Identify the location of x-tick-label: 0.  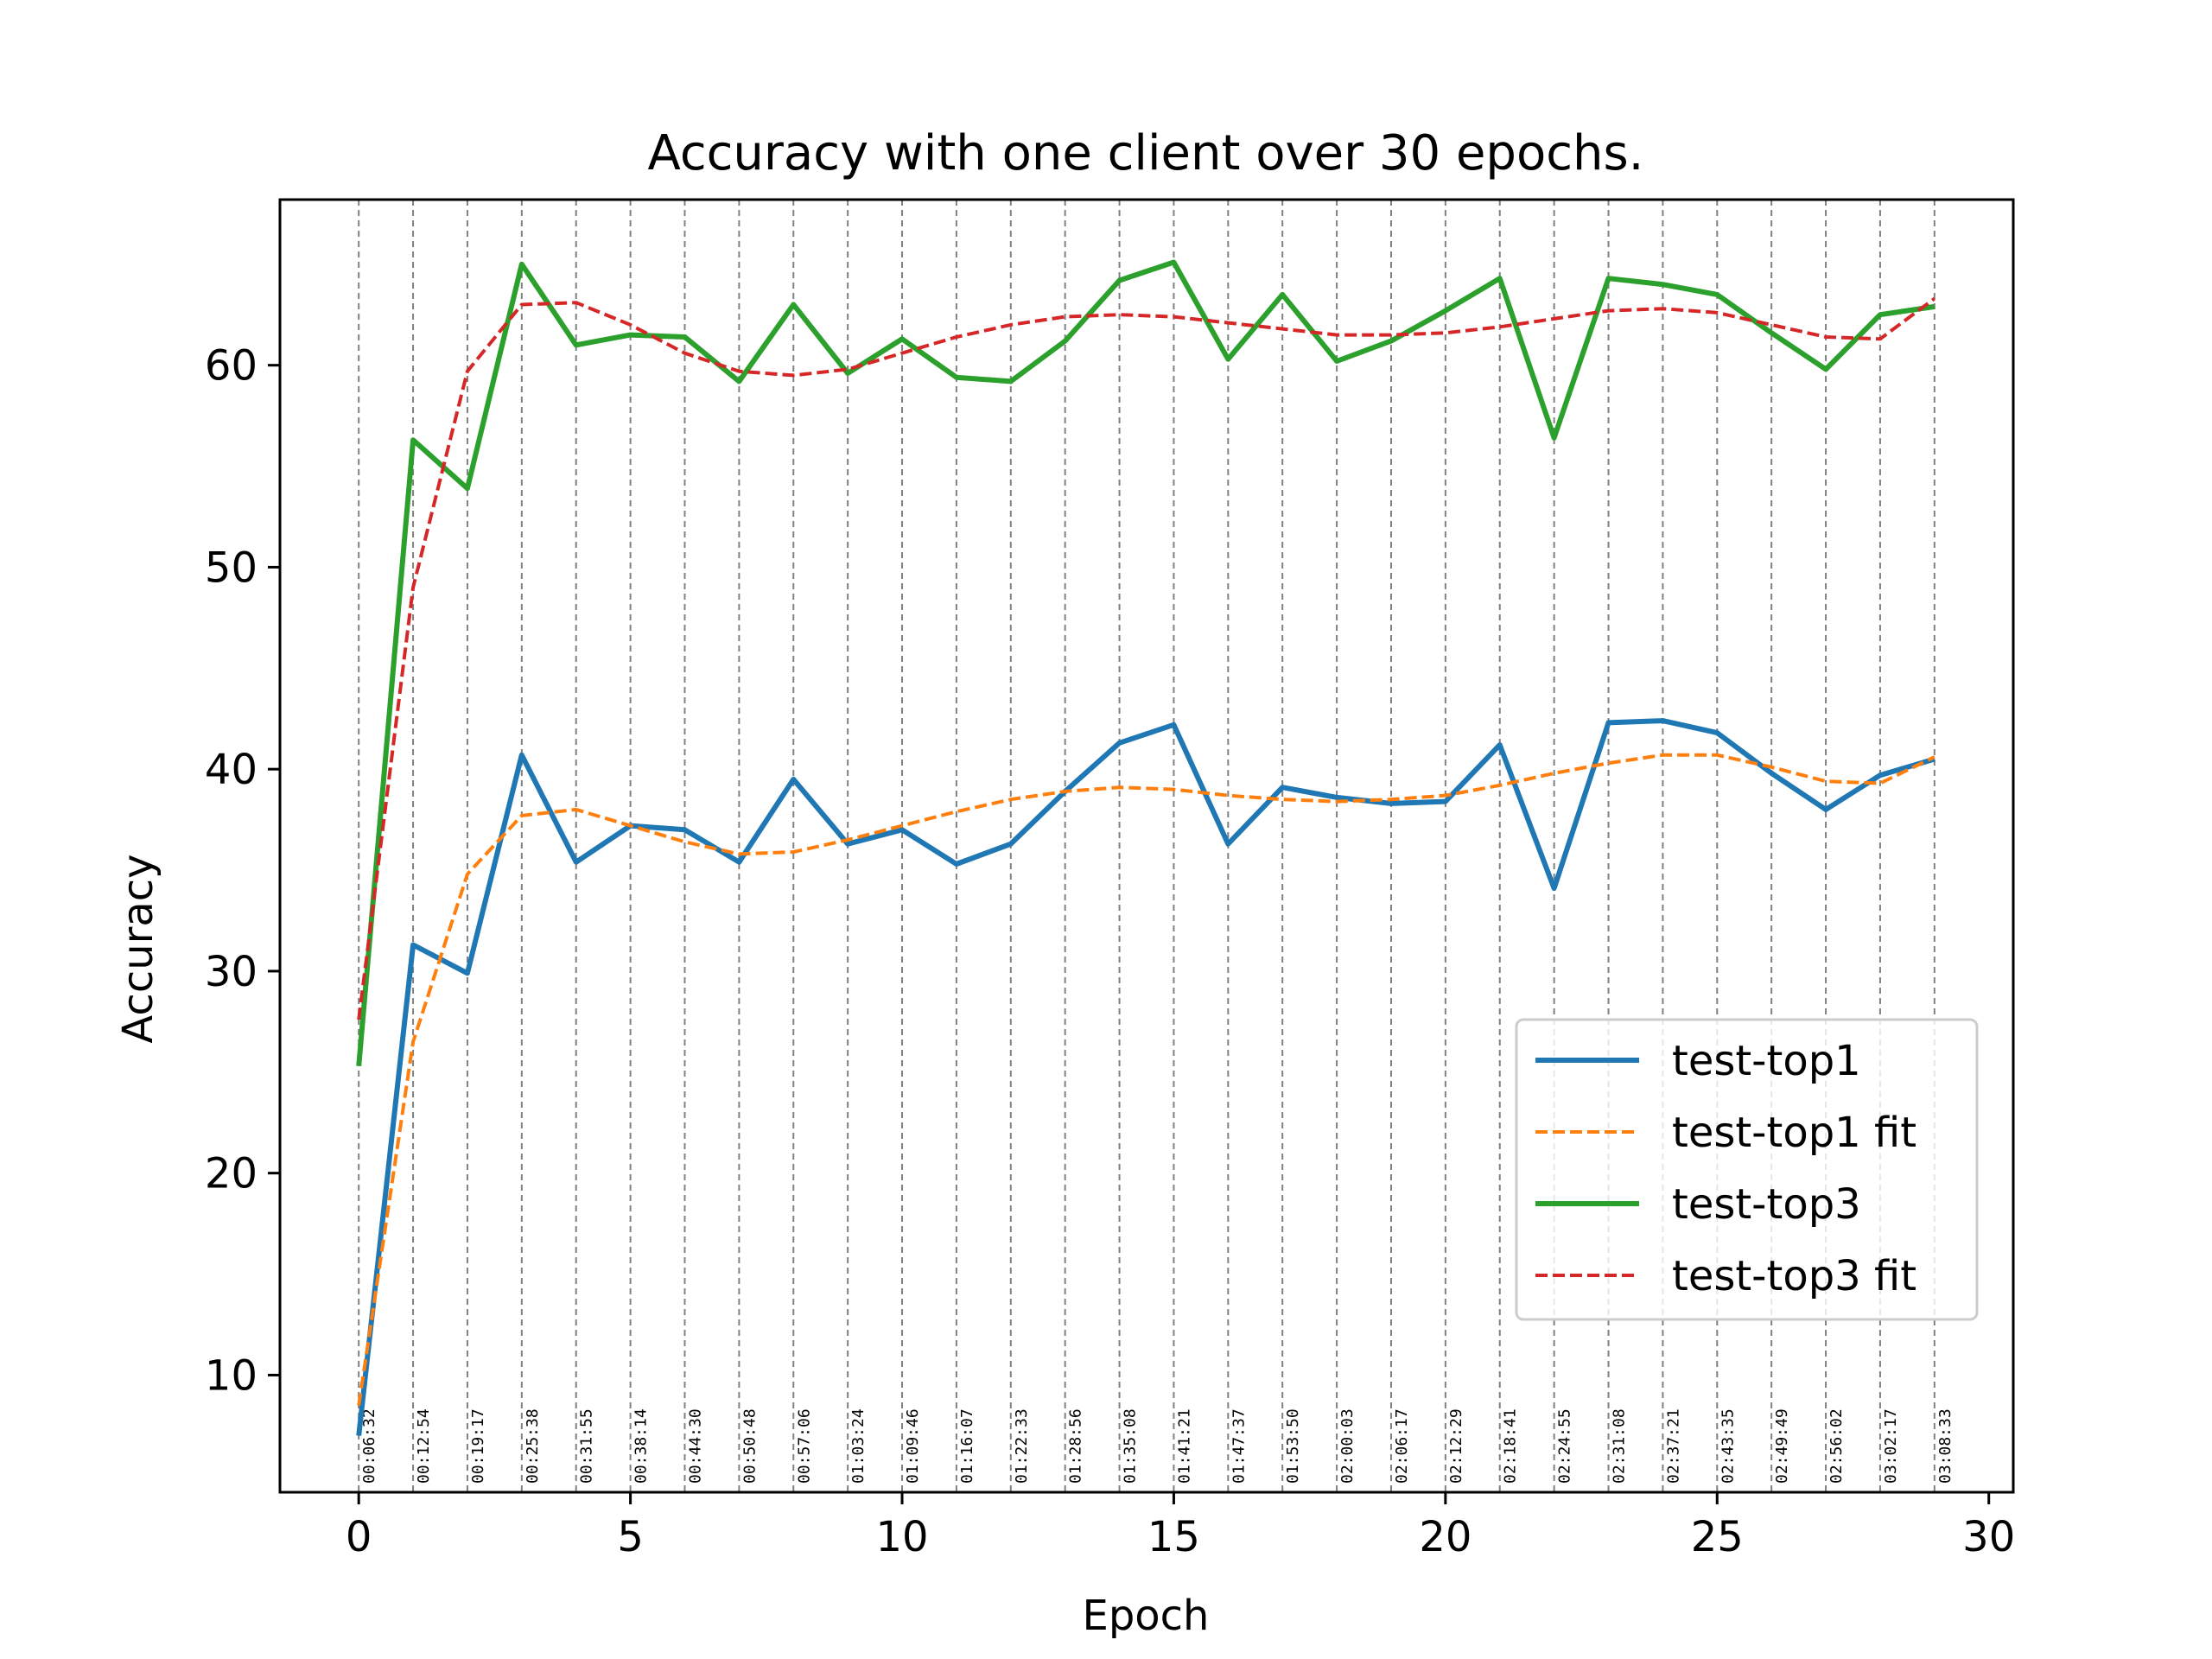
(359, 1537).